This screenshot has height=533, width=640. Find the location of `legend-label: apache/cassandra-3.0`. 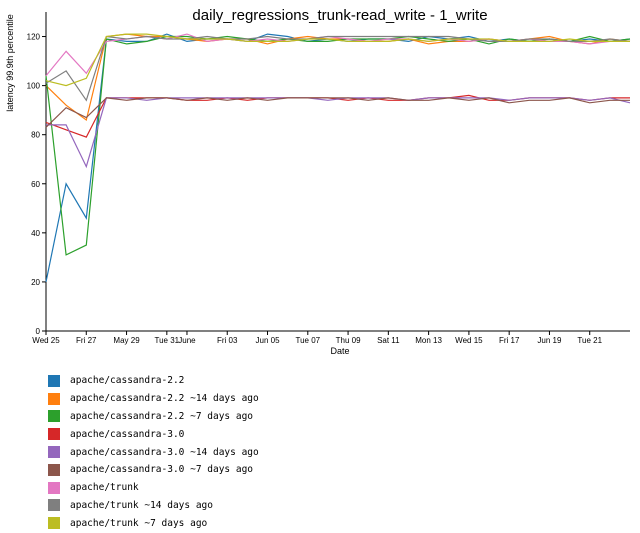

legend-label: apache/cassandra-3.0 is located at coordinates (127, 434).